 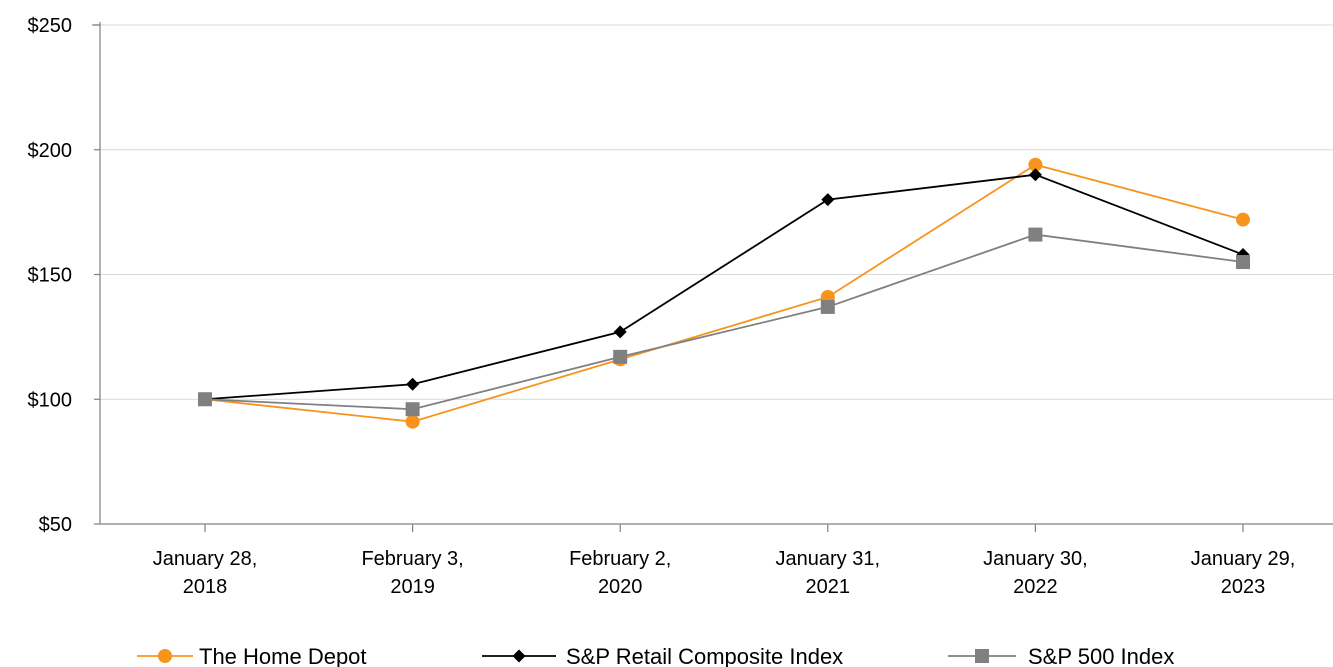 What do you see at coordinates (50, 151) in the screenshot?
I see `y-tick-label: $200` at bounding box center [50, 151].